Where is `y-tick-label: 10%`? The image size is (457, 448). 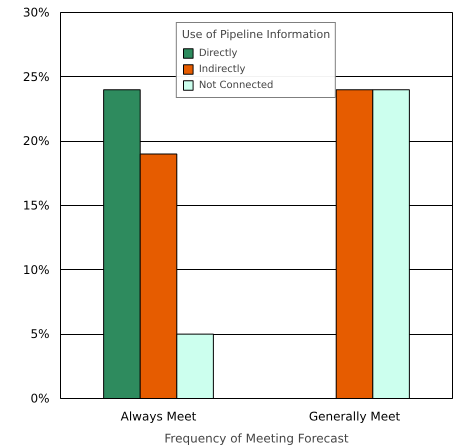
y-tick-label: 10% is located at coordinates (36, 269).